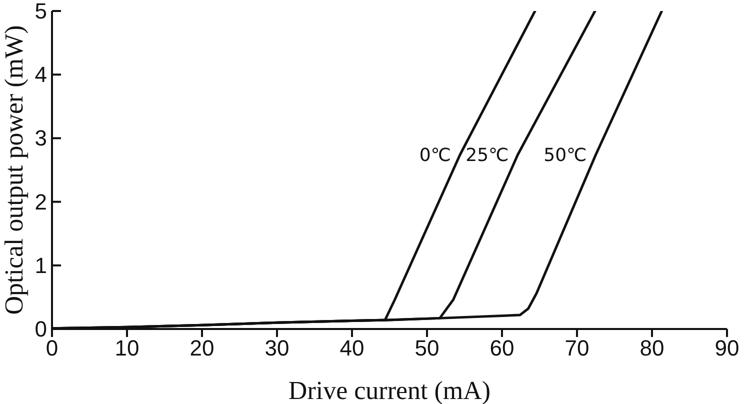 The image size is (746, 404). Describe the element at coordinates (40, 329) in the screenshot. I see `y-tick-label: 0` at that location.